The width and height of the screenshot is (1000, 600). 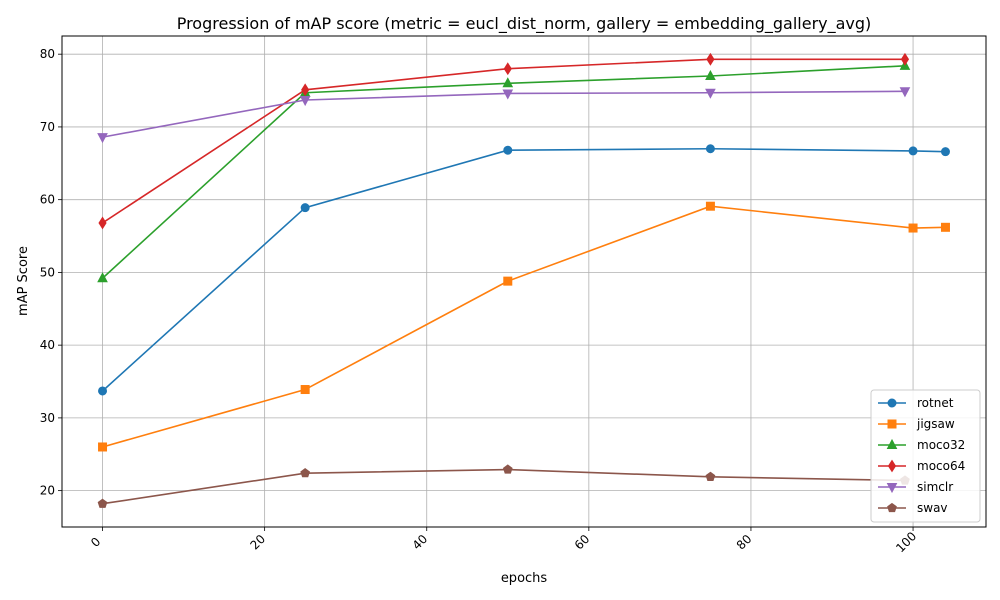 I want to click on legend: rotnet jigsaw moco32 moco64 simclr swav, so click(x=925, y=456).